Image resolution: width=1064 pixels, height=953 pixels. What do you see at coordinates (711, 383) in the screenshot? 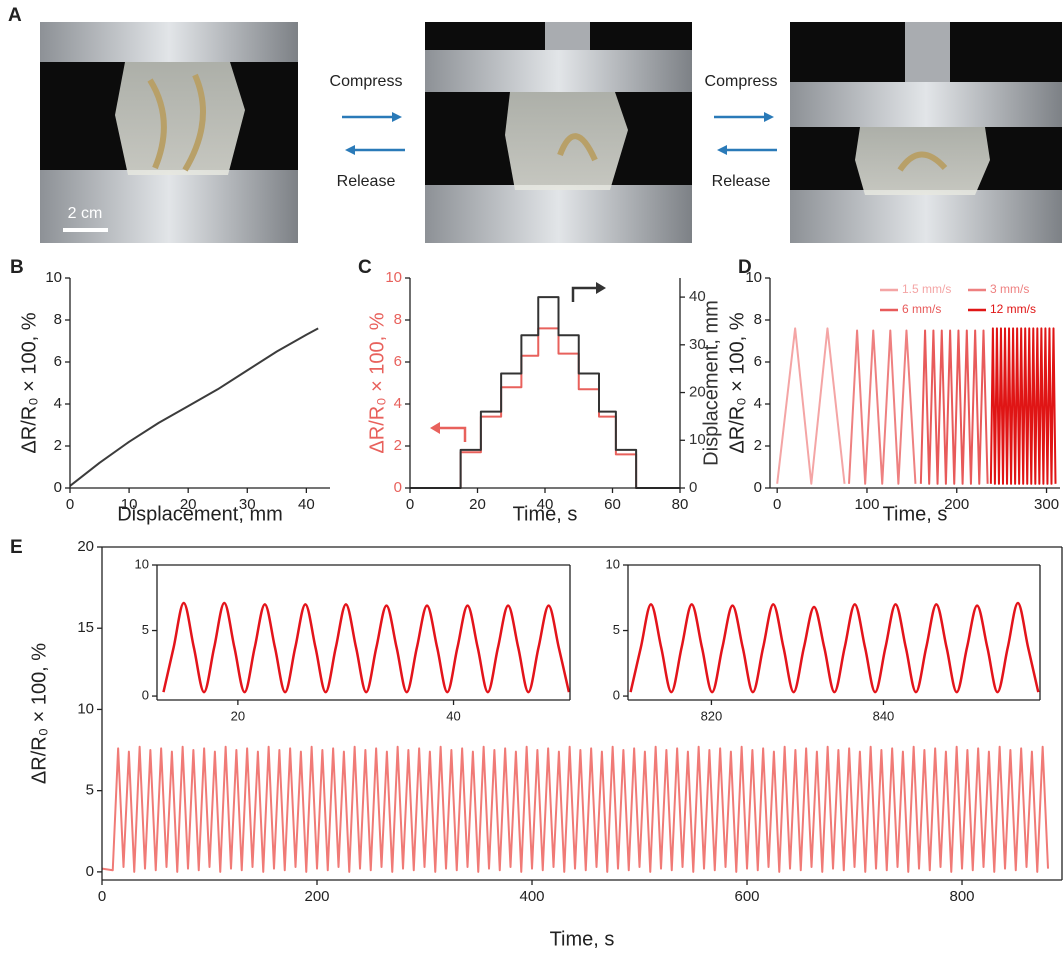
I see `y2-axis-label: Displacement, mm` at bounding box center [711, 383].